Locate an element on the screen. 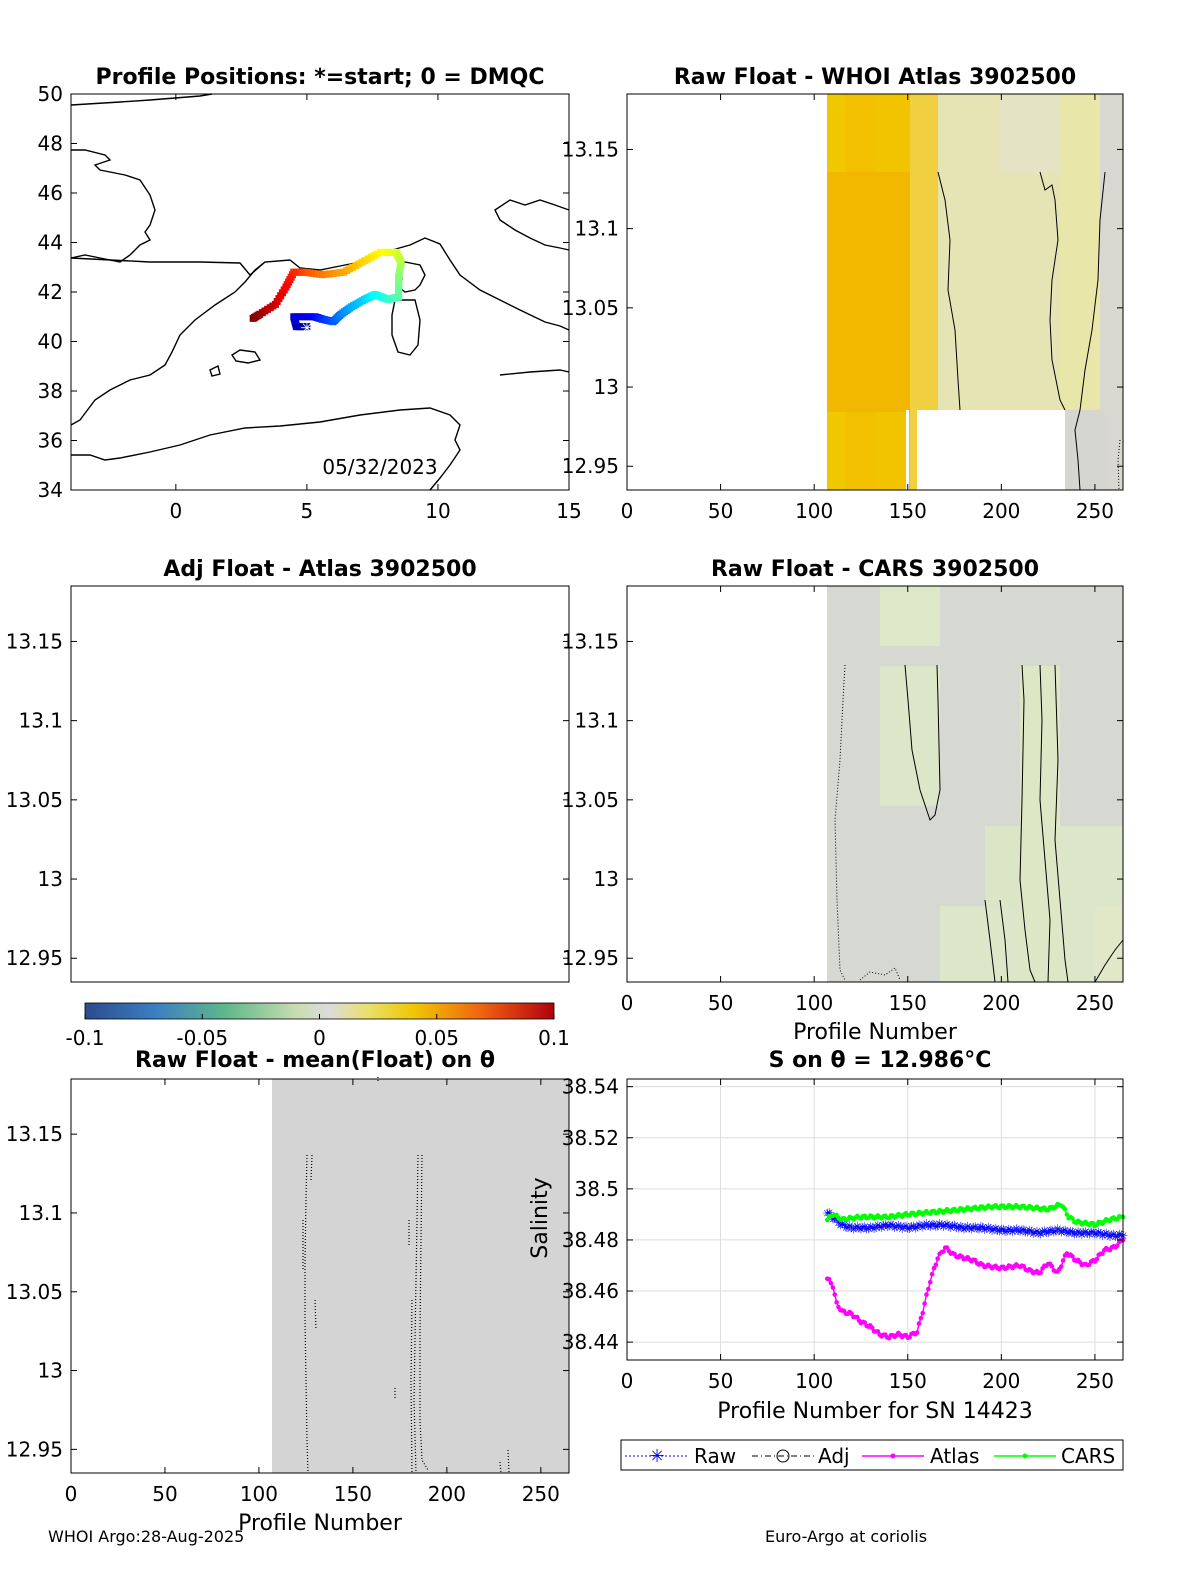 This screenshot has height=1575, width=1200. y-tick-label: 13.05 is located at coordinates (34, 1292).